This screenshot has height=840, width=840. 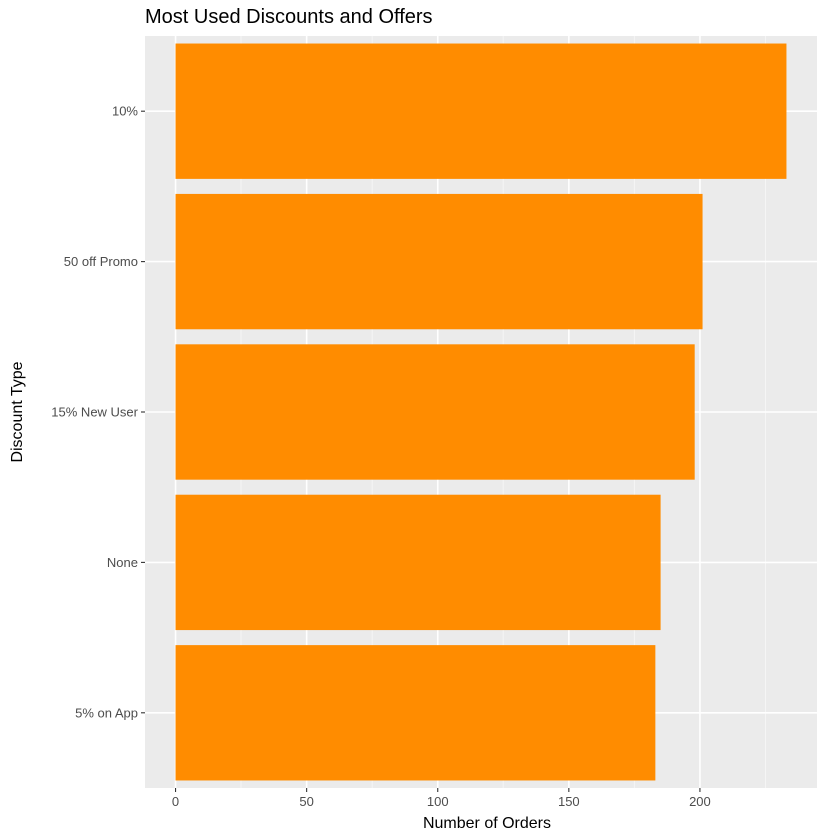 What do you see at coordinates (289, 17) in the screenshot?
I see `chart-title: Most Used Discounts and Offers` at bounding box center [289, 17].